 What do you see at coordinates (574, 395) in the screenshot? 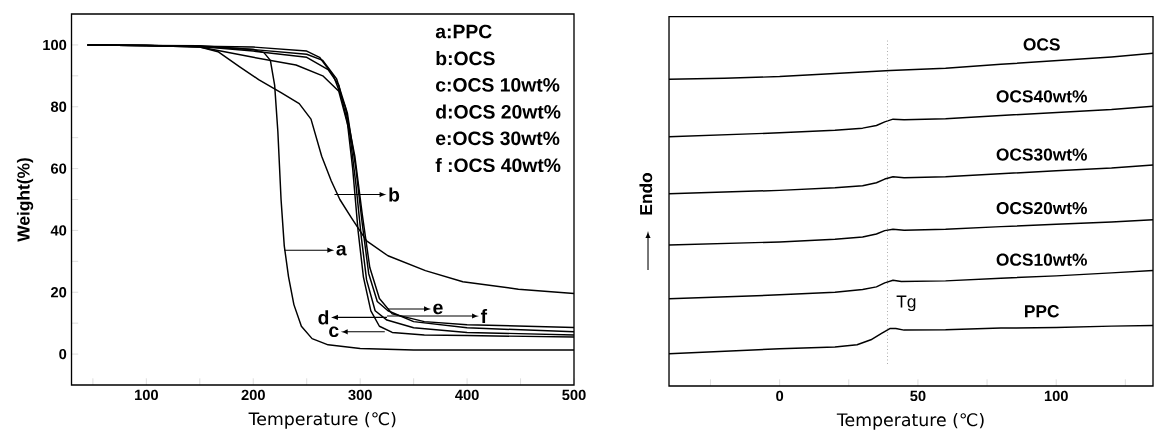
I see `x-tick-label: 500` at bounding box center [574, 395].